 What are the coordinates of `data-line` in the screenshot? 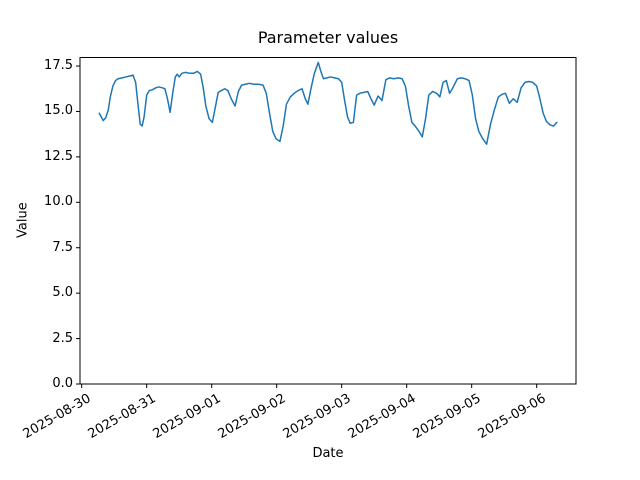 It's located at (328, 103).